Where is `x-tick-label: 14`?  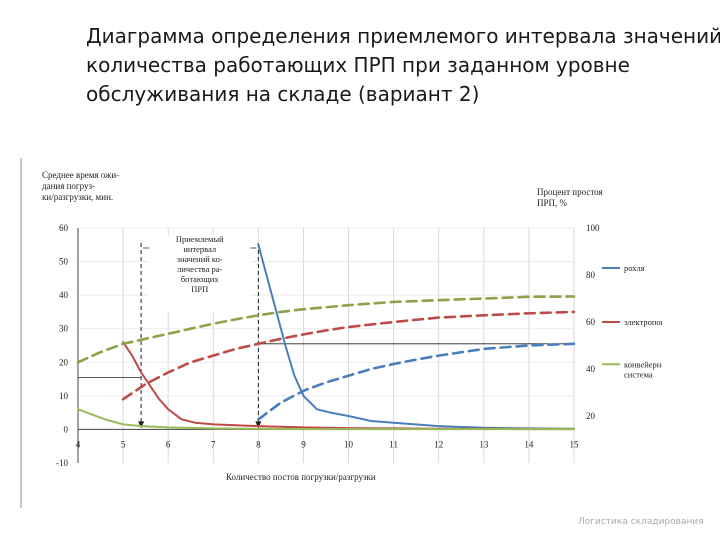 x-tick-label: 14 is located at coordinates (529, 444).